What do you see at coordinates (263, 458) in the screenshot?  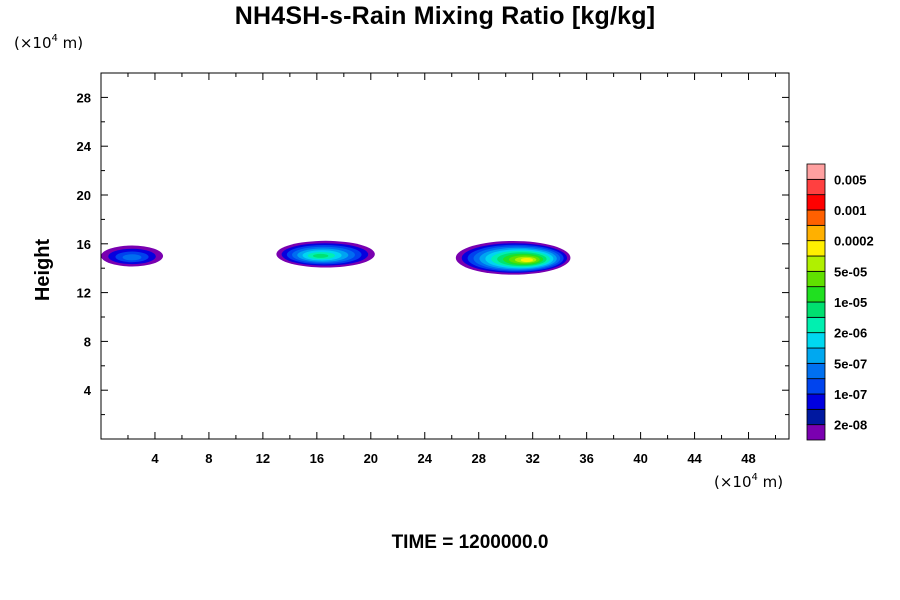 I see `x-tick-label: 12` at bounding box center [263, 458].